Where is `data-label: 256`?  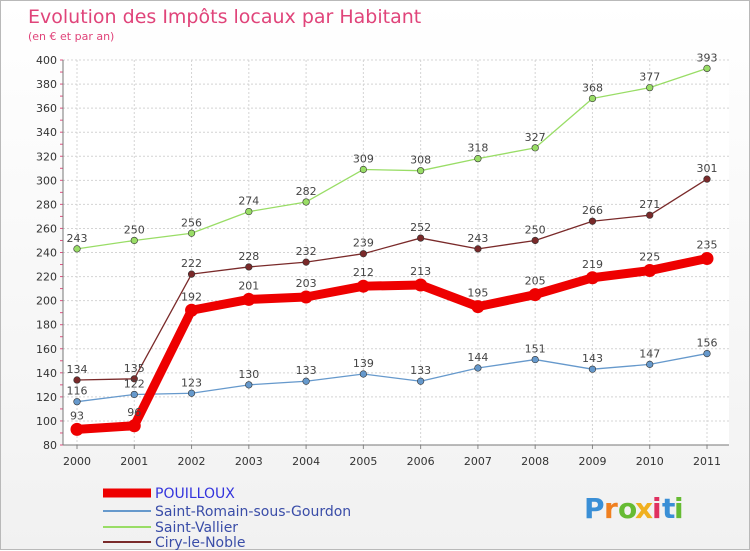
data-label: 256 is located at coordinates (191, 222).